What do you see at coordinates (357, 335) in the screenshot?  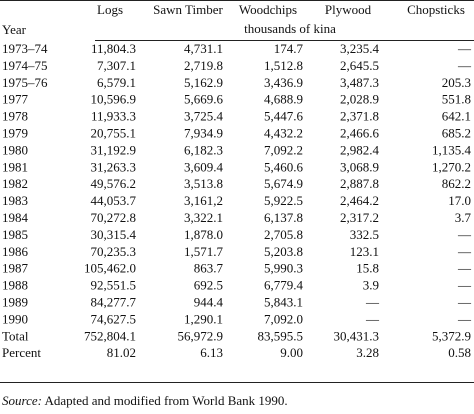 I see `cell: 30,431.3` at bounding box center [357, 335].